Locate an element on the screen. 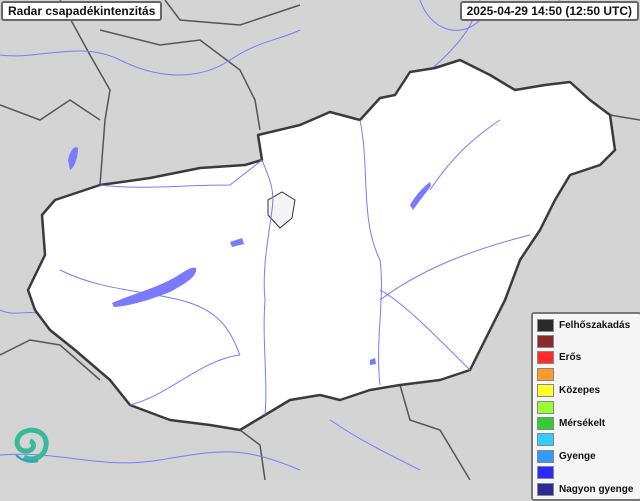  legend-item: Felhőszakadás is located at coordinates (588, 325).